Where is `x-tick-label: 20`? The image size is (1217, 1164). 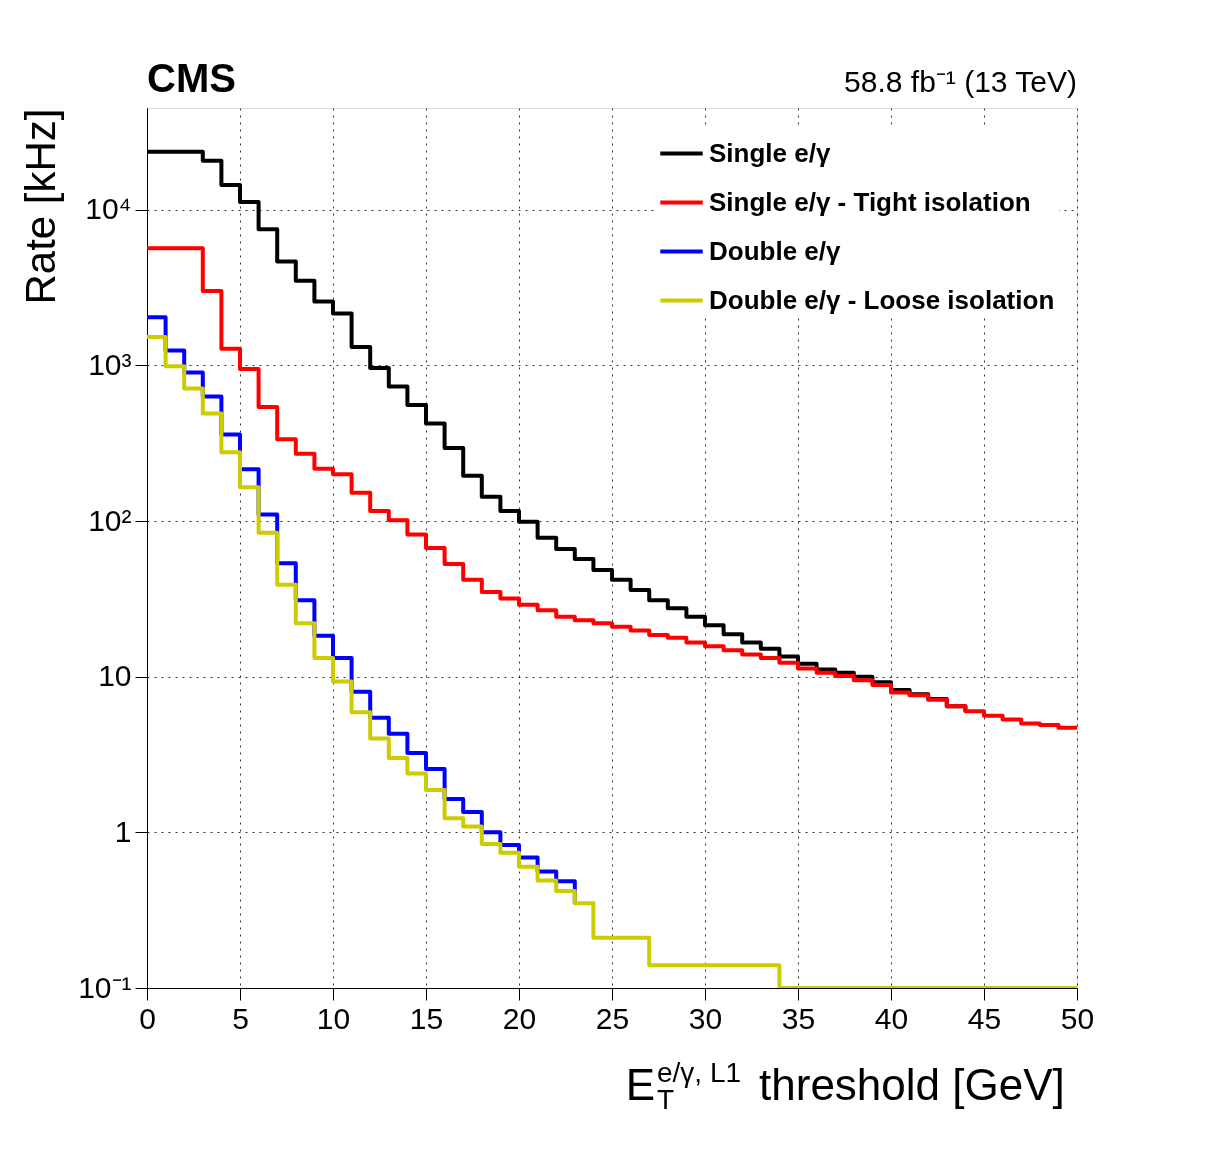 x-tick-label: 20 is located at coordinates (519, 1018).